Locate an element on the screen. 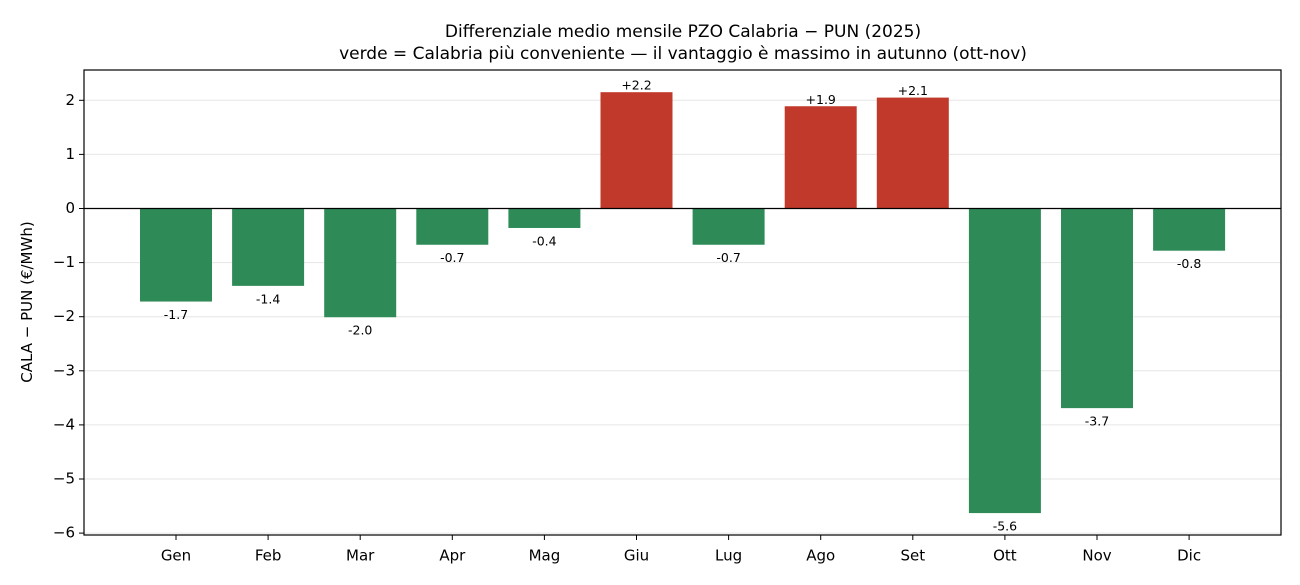 The image size is (1300, 585). data-label: +2.1 is located at coordinates (913, 90).